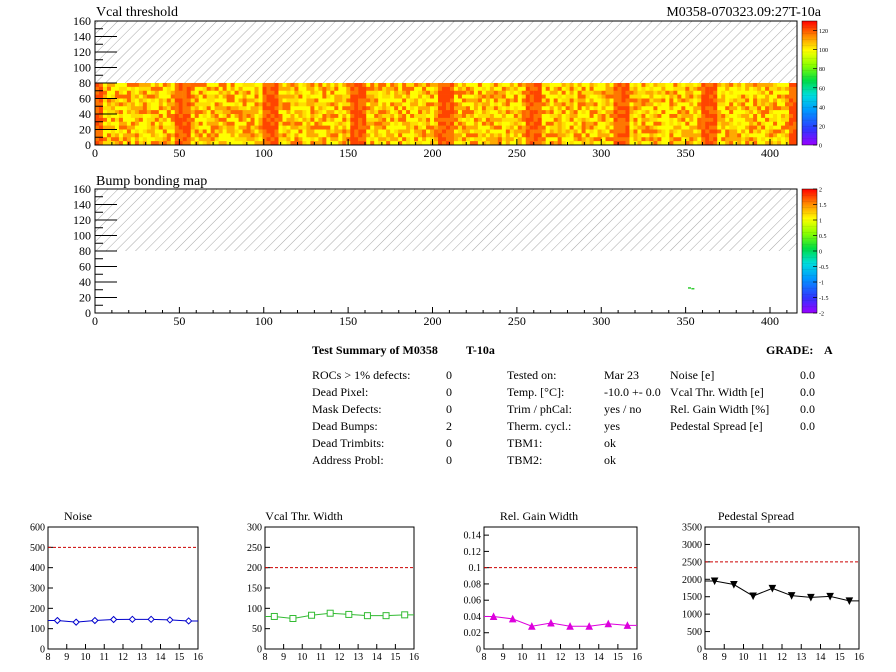  Describe the element at coordinates (539, 516) in the screenshot. I see `plot-title: Rel. Gain Width` at that location.